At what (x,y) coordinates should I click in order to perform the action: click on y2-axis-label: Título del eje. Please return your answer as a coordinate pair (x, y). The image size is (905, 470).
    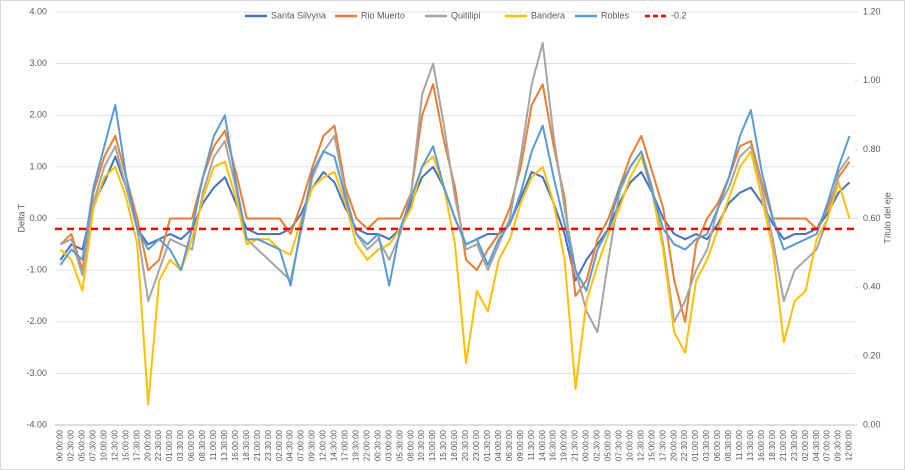
    Looking at the image, I should click on (887, 218).